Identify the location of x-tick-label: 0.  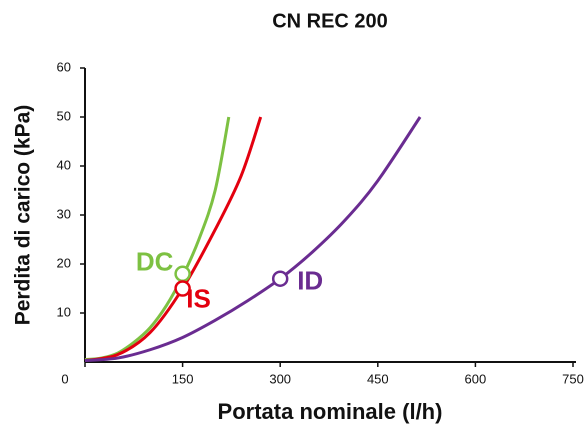
(64, 378).